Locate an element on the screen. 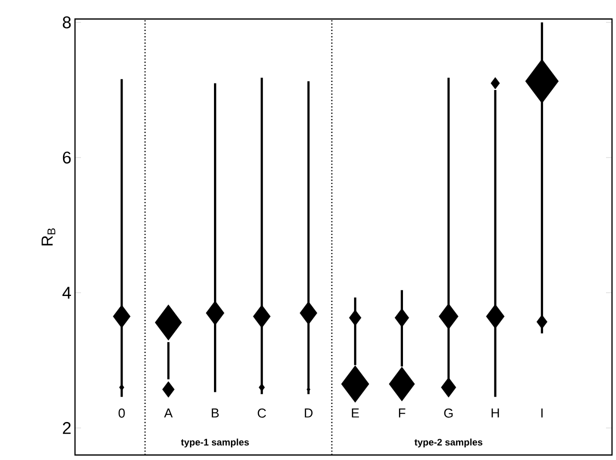 This screenshot has height=460, width=616. x-tick-label: 0 is located at coordinates (121, 413).